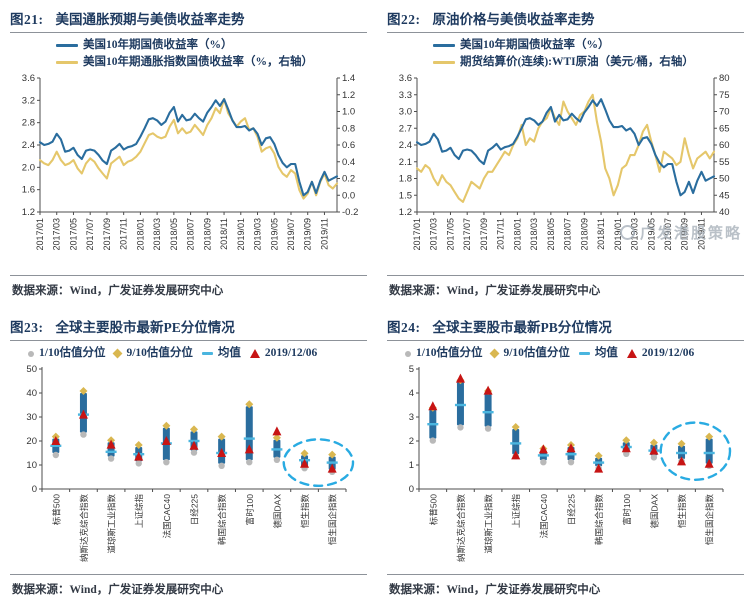  Describe the element at coordinates (308, 234) in the screenshot. I see `svg-text: 2019/09` at that location.